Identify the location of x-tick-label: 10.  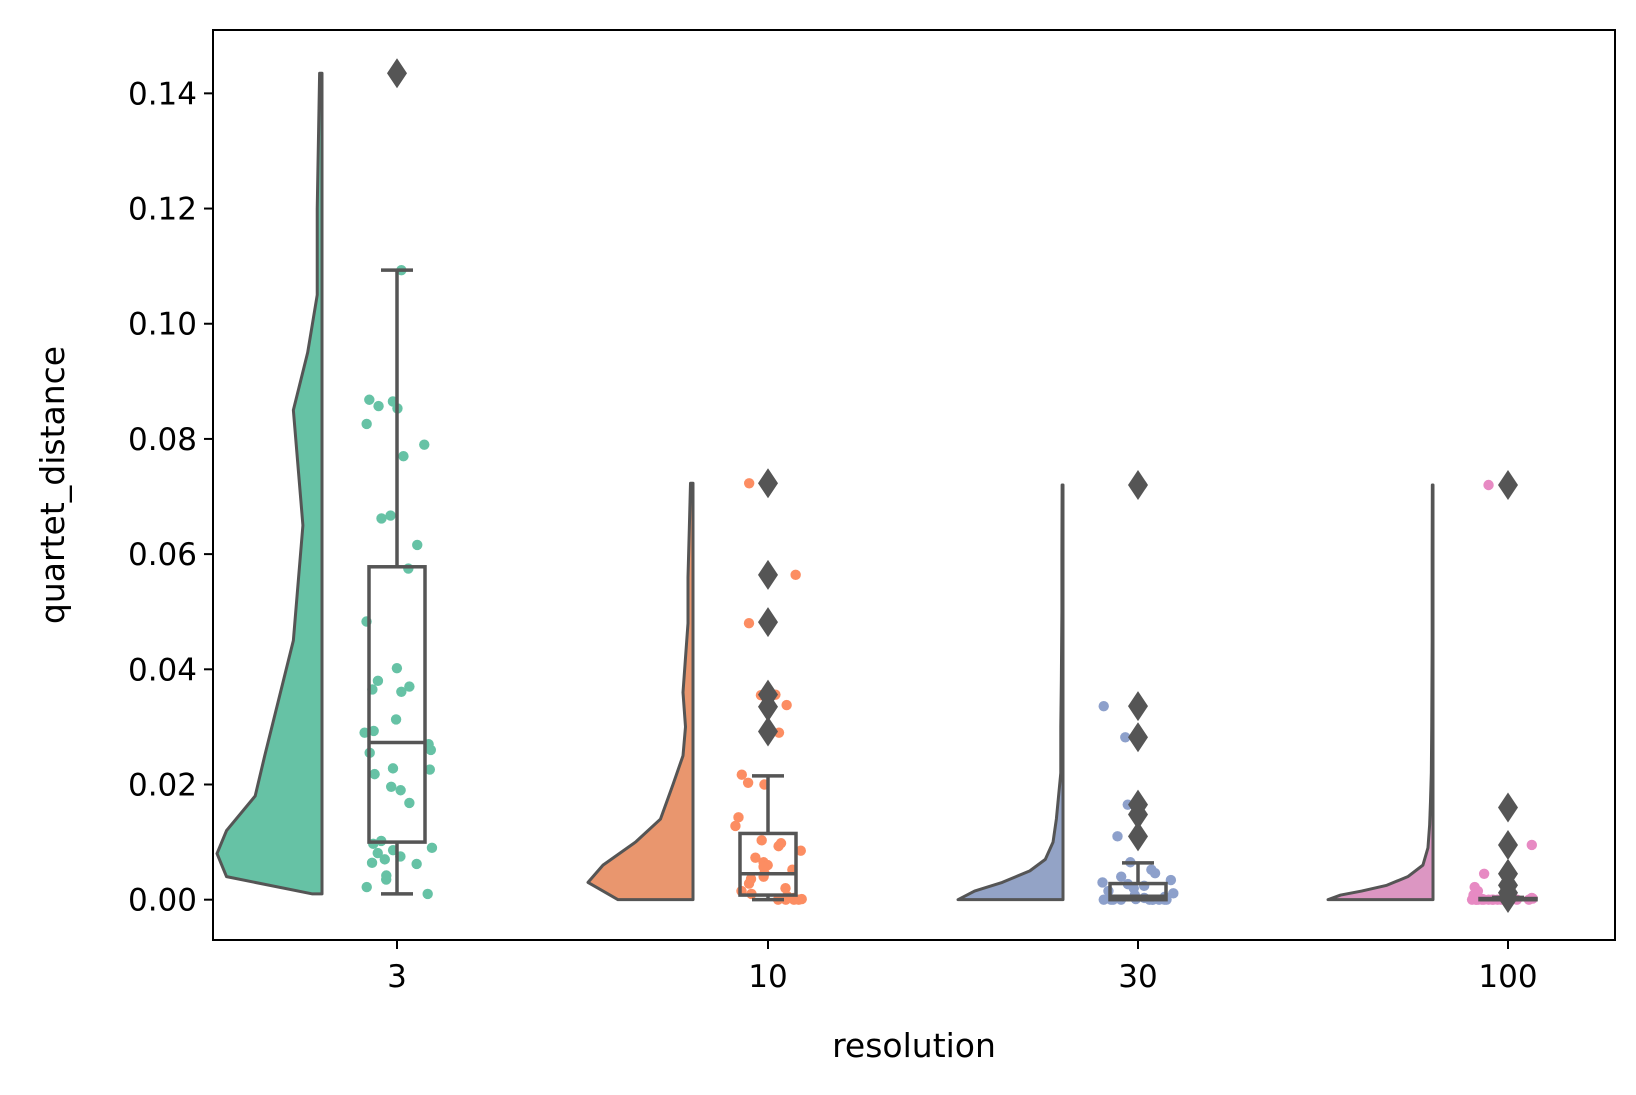
(767, 977).